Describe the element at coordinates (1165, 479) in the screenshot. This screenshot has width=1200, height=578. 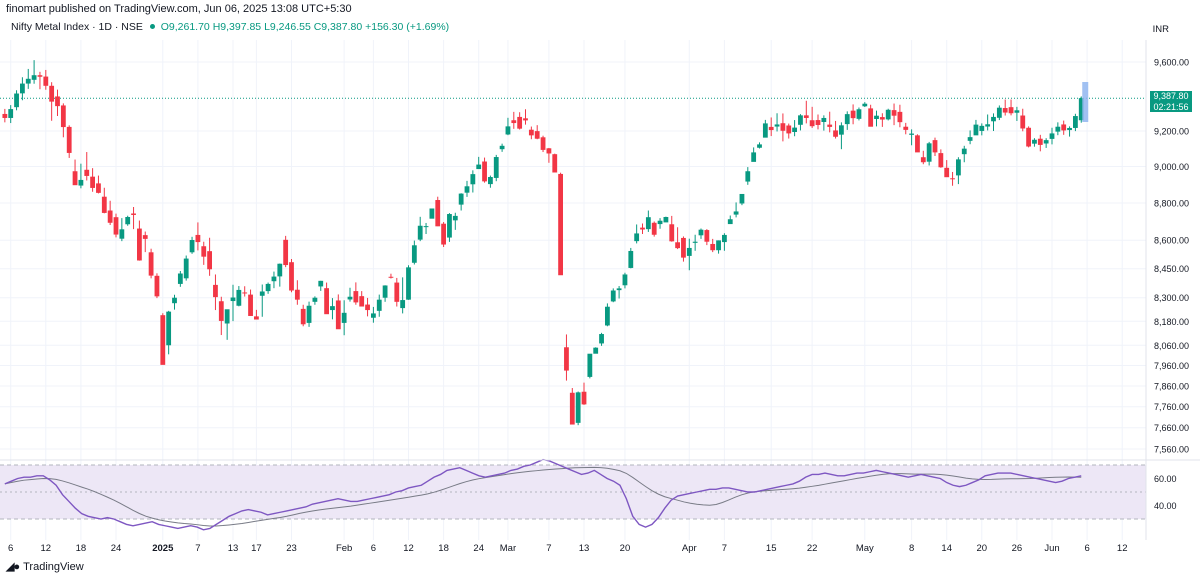
I see `rsi-tick-label: 60.00` at that location.